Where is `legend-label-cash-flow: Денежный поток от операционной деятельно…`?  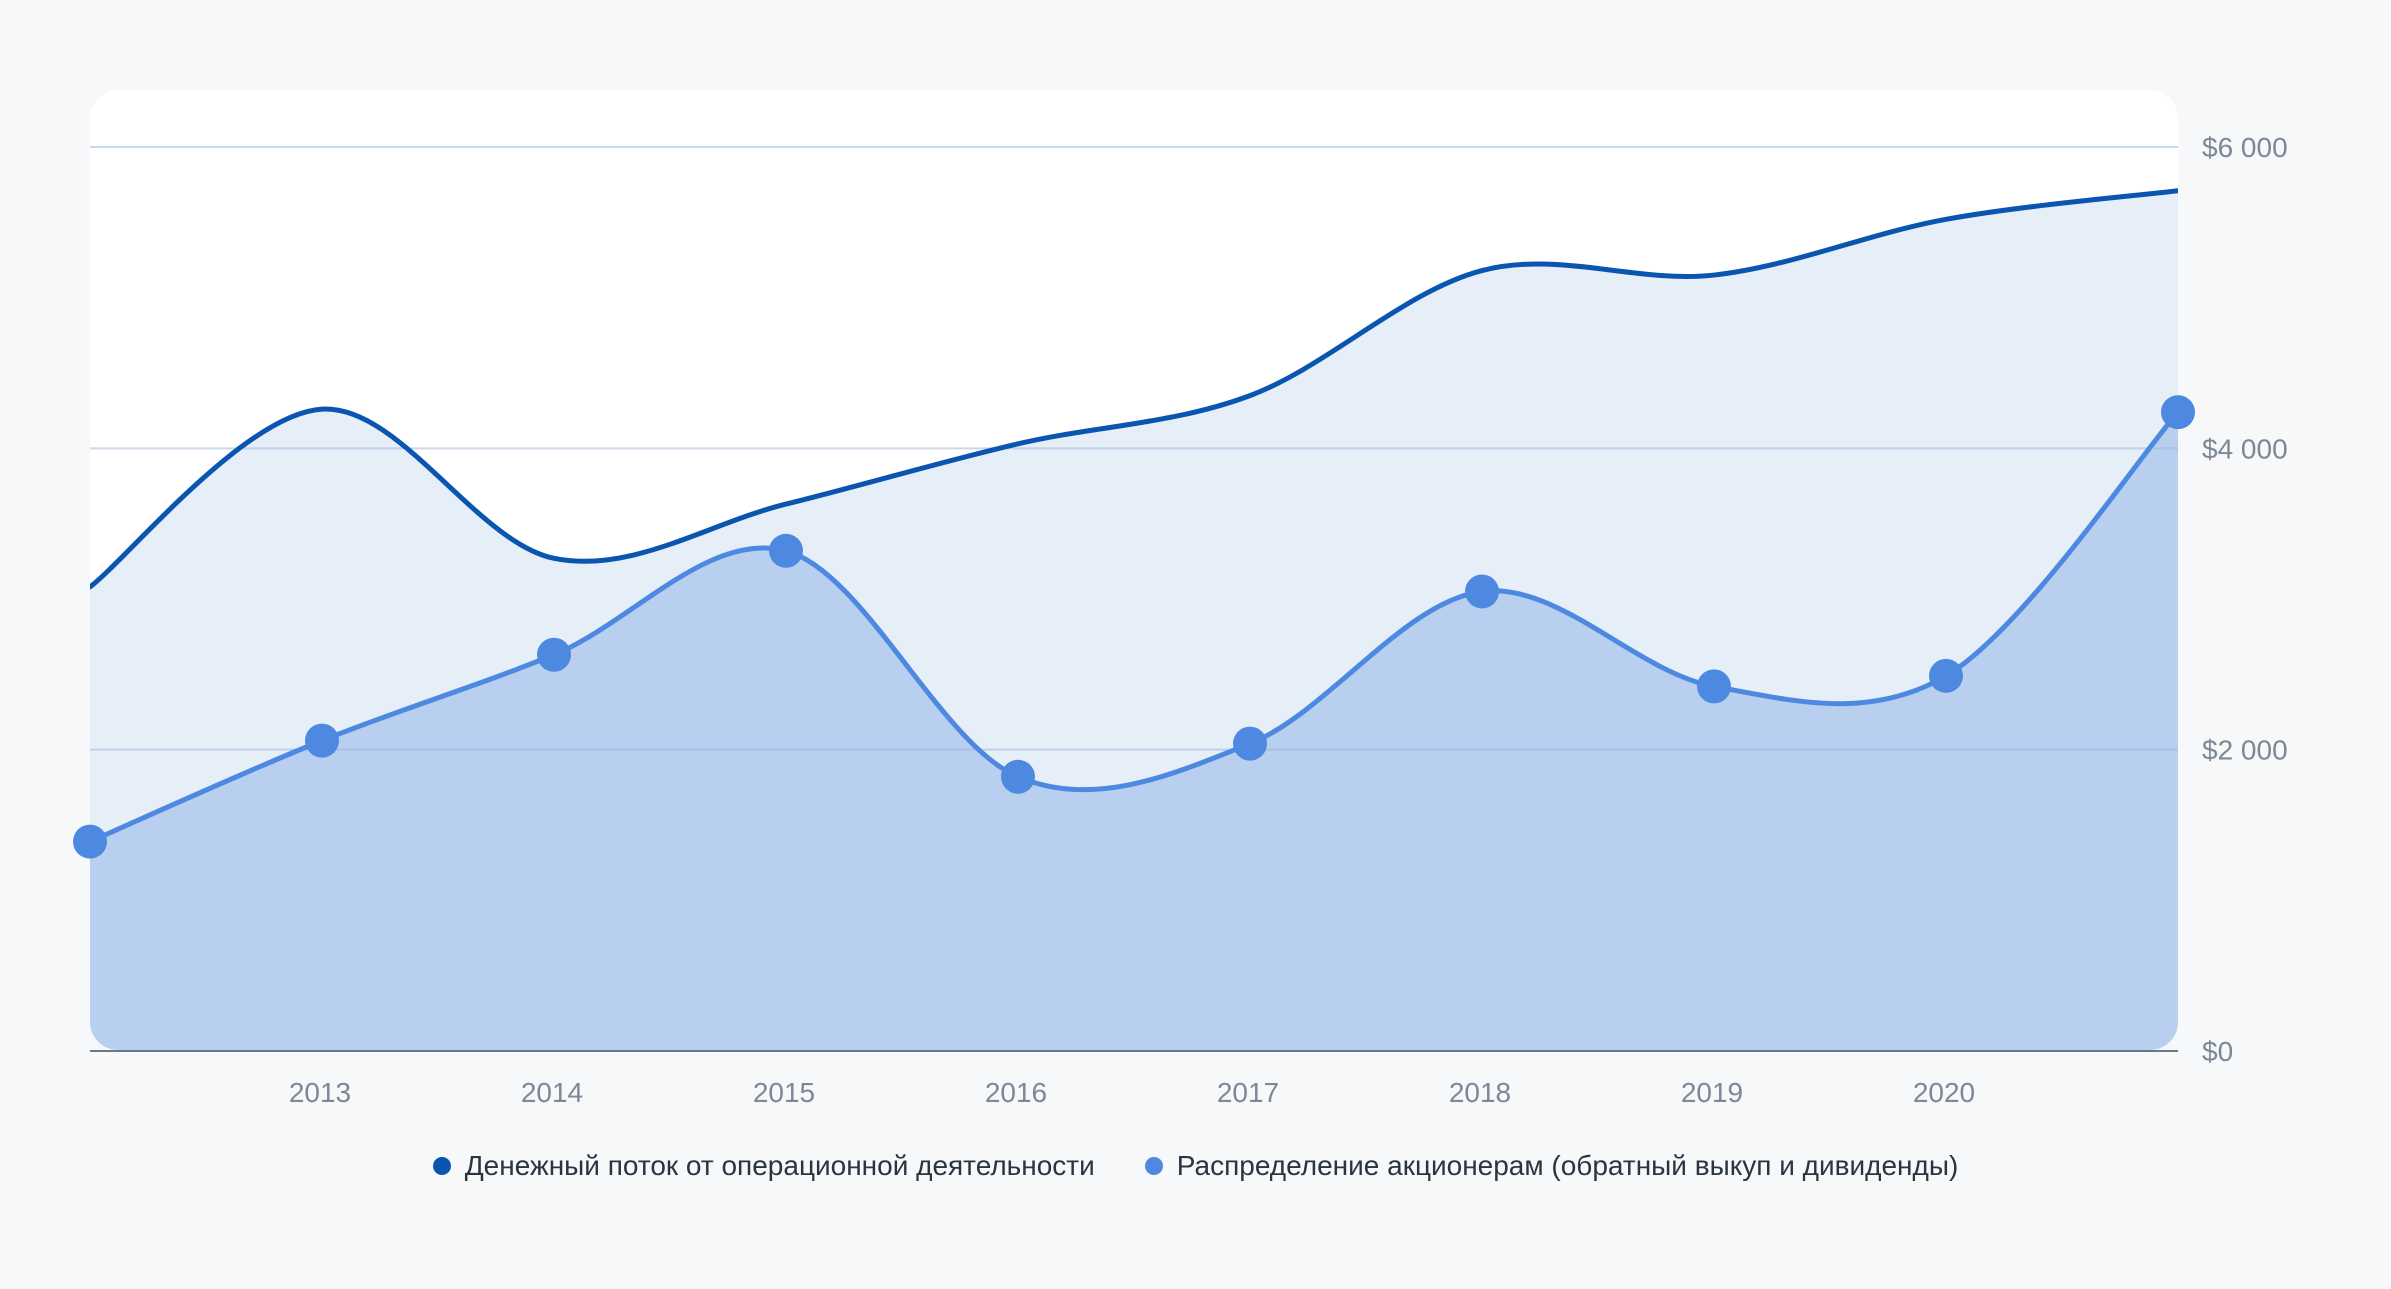 legend-label-cash-flow: Денежный поток от операционной деятельно… is located at coordinates (779, 1165).